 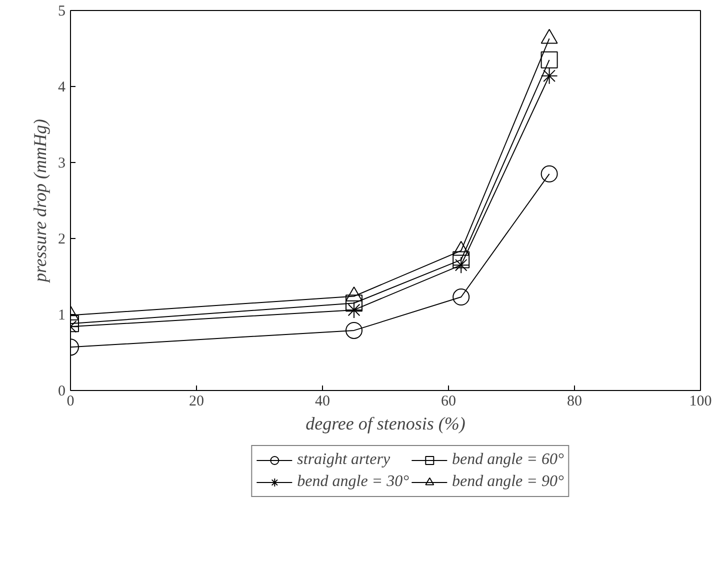 I want to click on y-tick-label: 5, so click(x=62, y=12).